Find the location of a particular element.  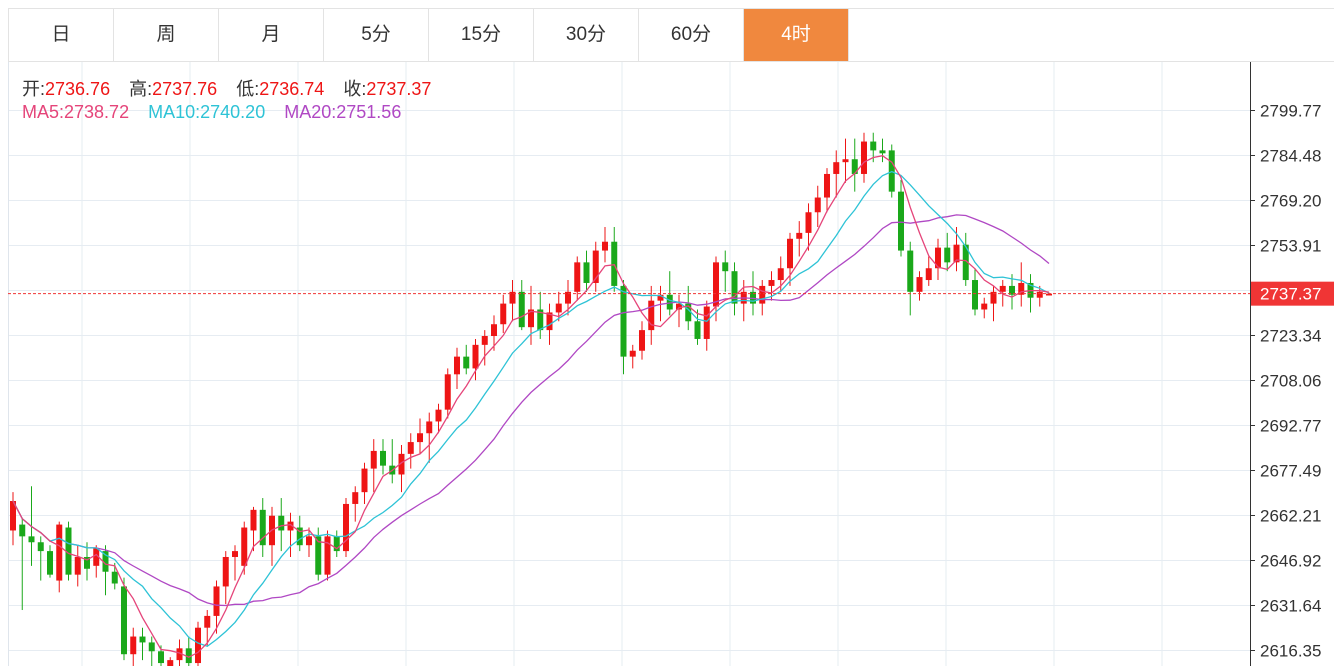

high-value: 2737.76 is located at coordinates (185, 89).